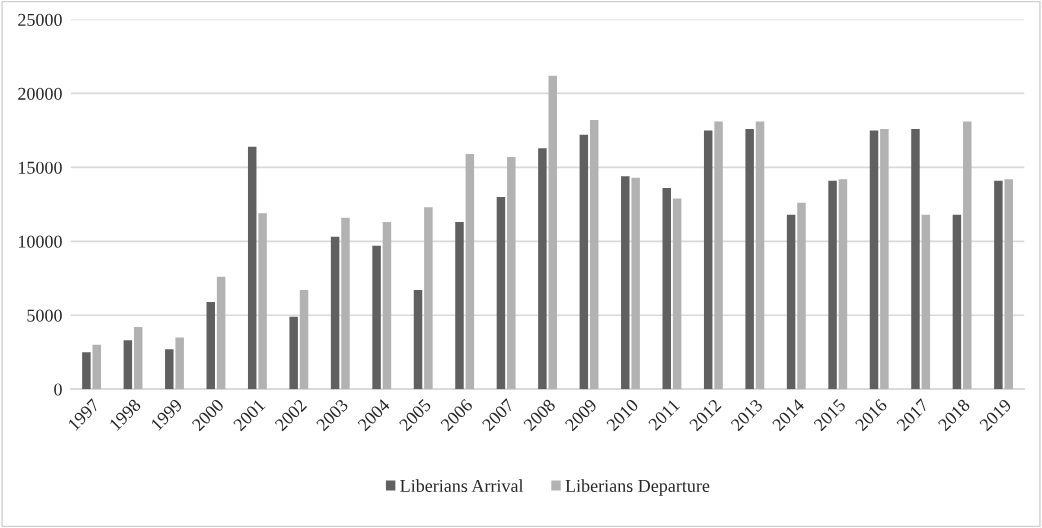 The height and width of the screenshot is (528, 1042). Describe the element at coordinates (40, 241) in the screenshot. I see `y-tick-label: 10000` at that location.